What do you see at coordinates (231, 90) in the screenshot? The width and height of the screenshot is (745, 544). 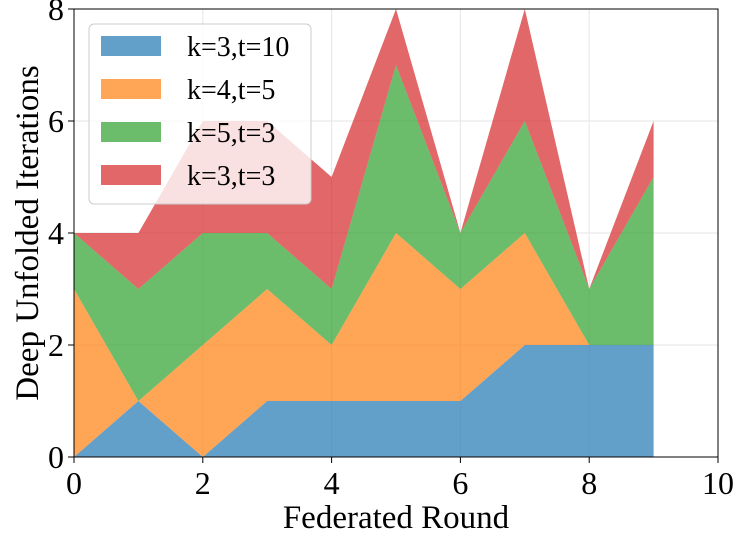 I see `legend-label: k=4,t=5` at bounding box center [231, 90].